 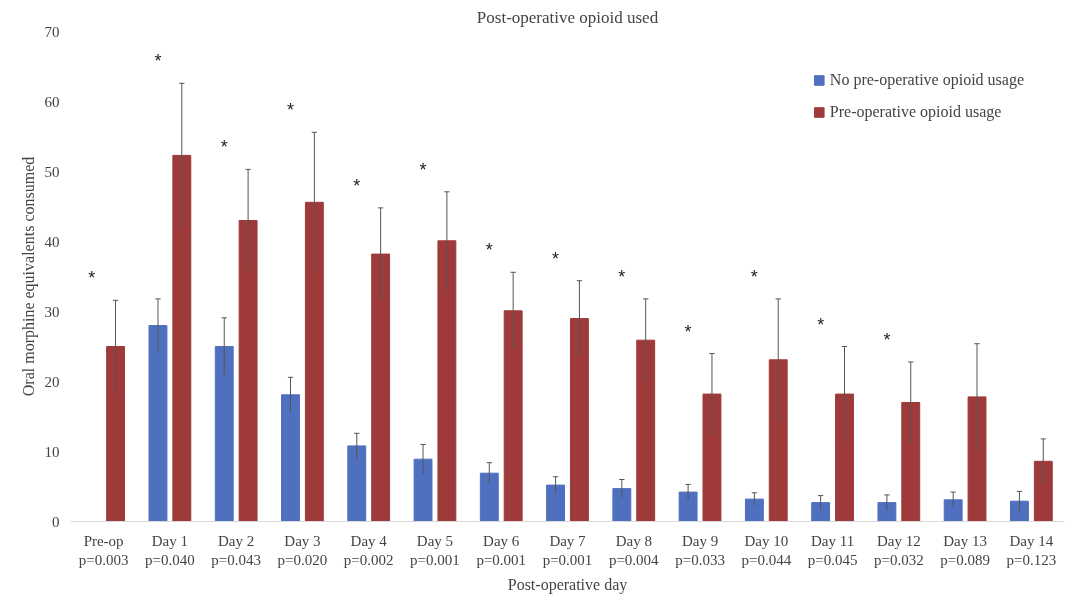 What do you see at coordinates (52, 381) in the screenshot?
I see `y-tick-label: 20` at bounding box center [52, 381].